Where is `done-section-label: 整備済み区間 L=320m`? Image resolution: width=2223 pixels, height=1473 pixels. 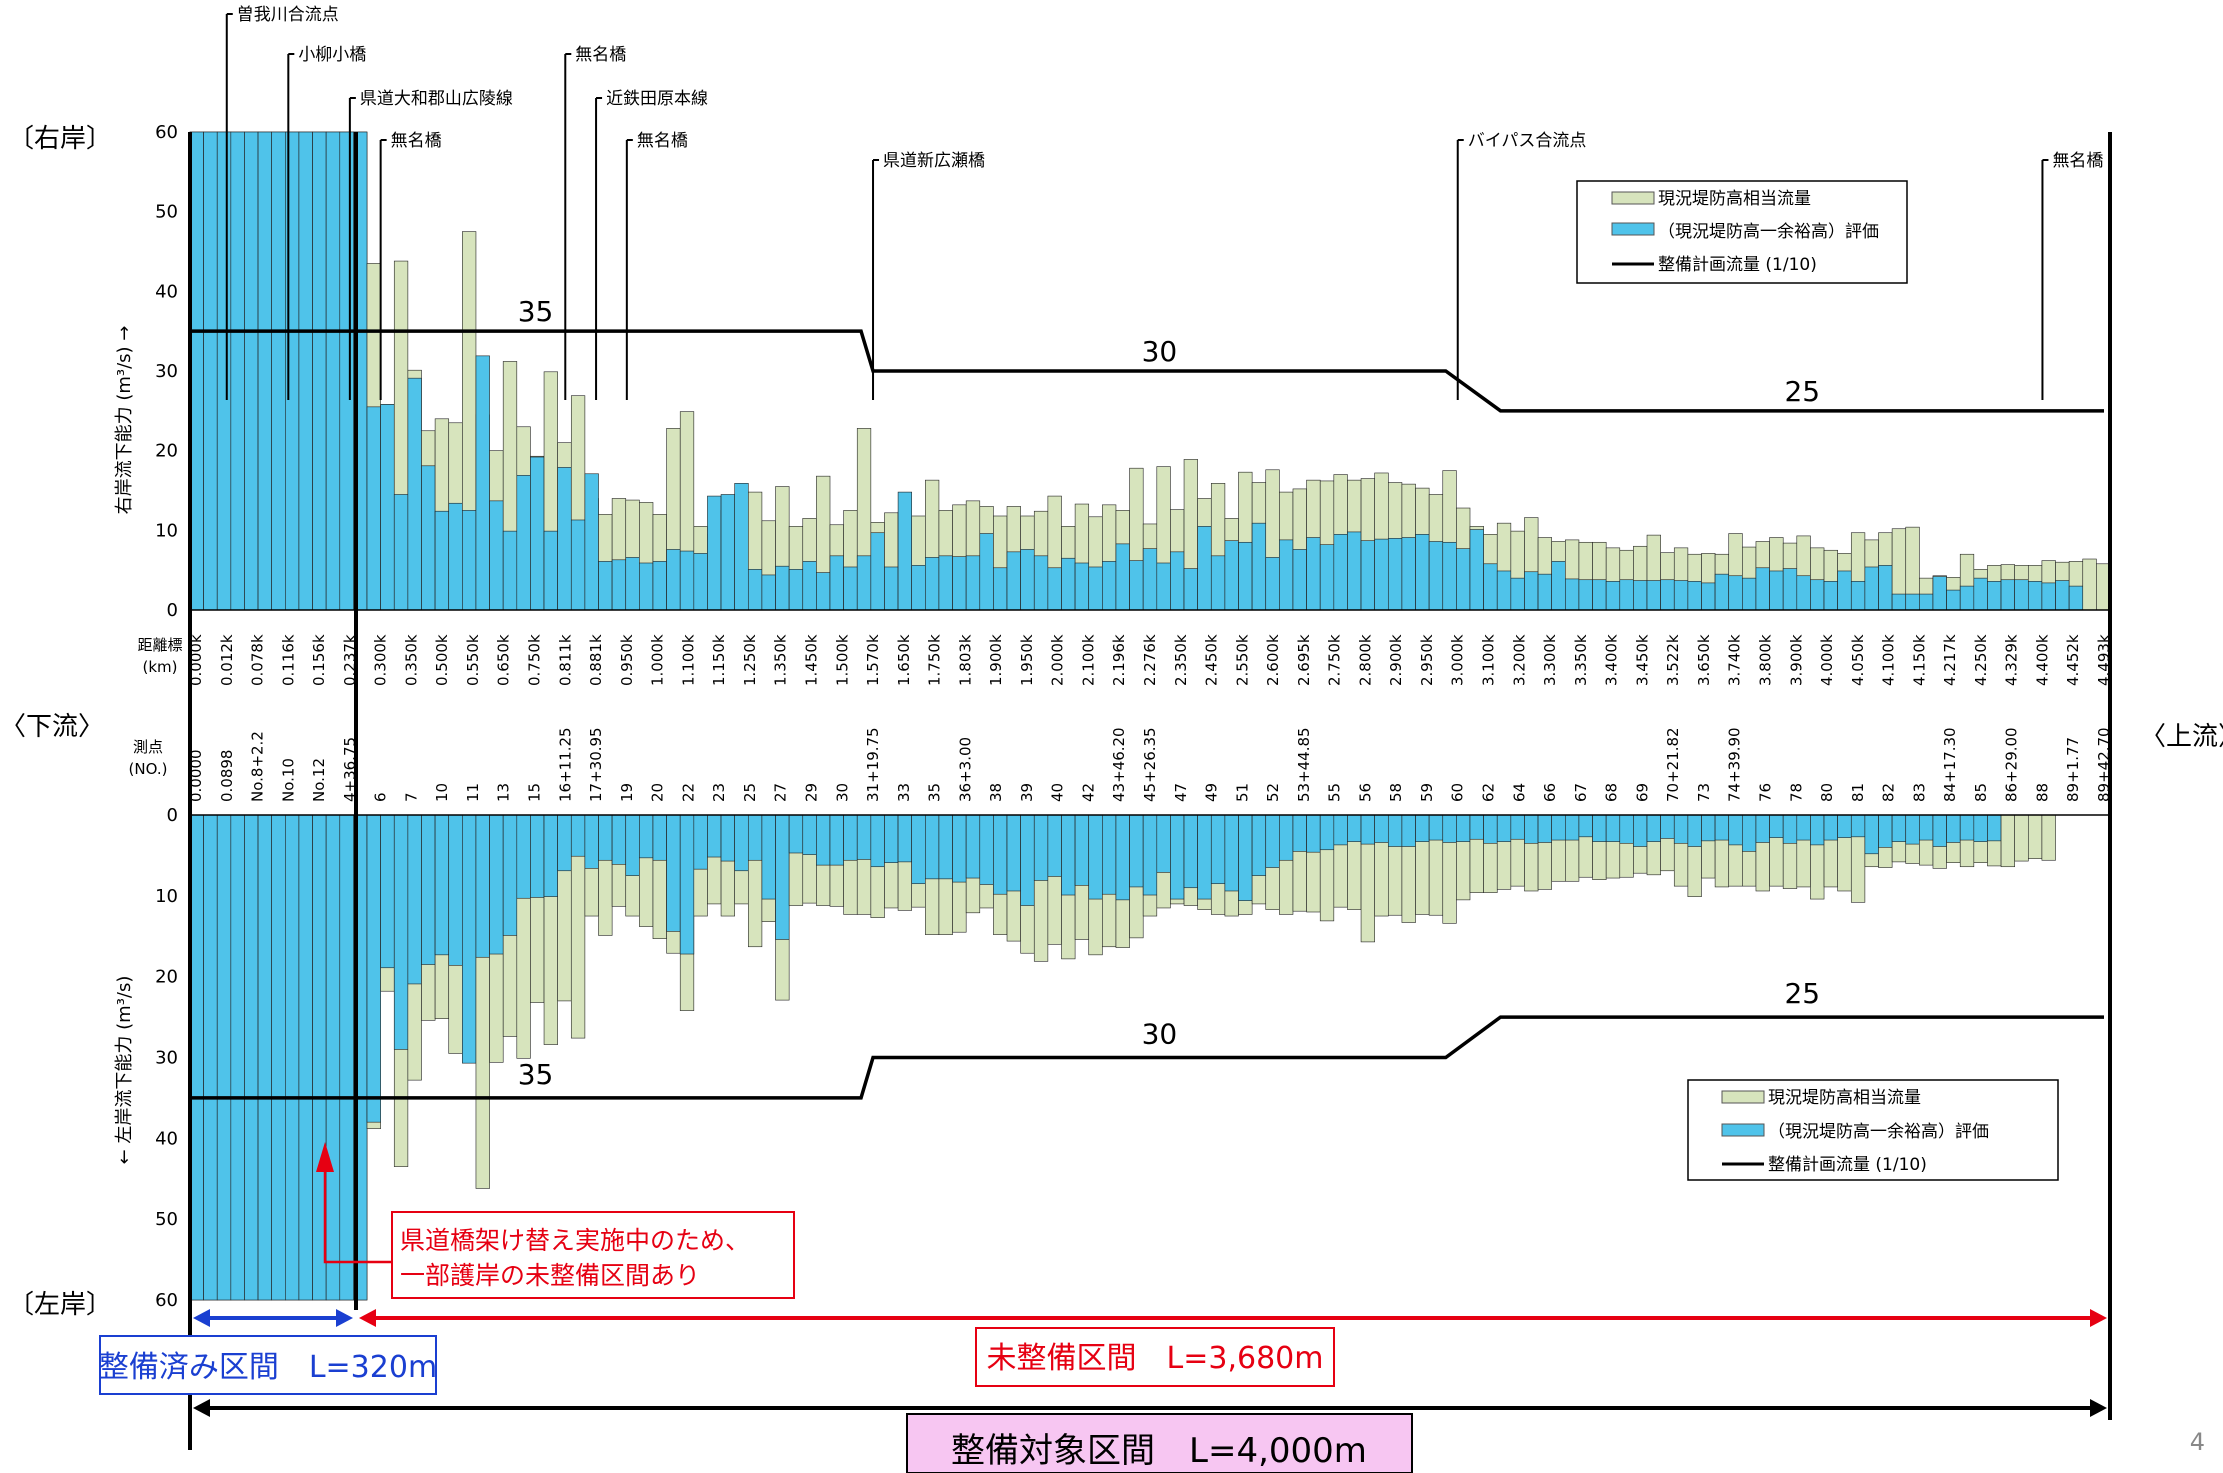 done-section-label: 整備済み区間 L=320m is located at coordinates (268, 1367).